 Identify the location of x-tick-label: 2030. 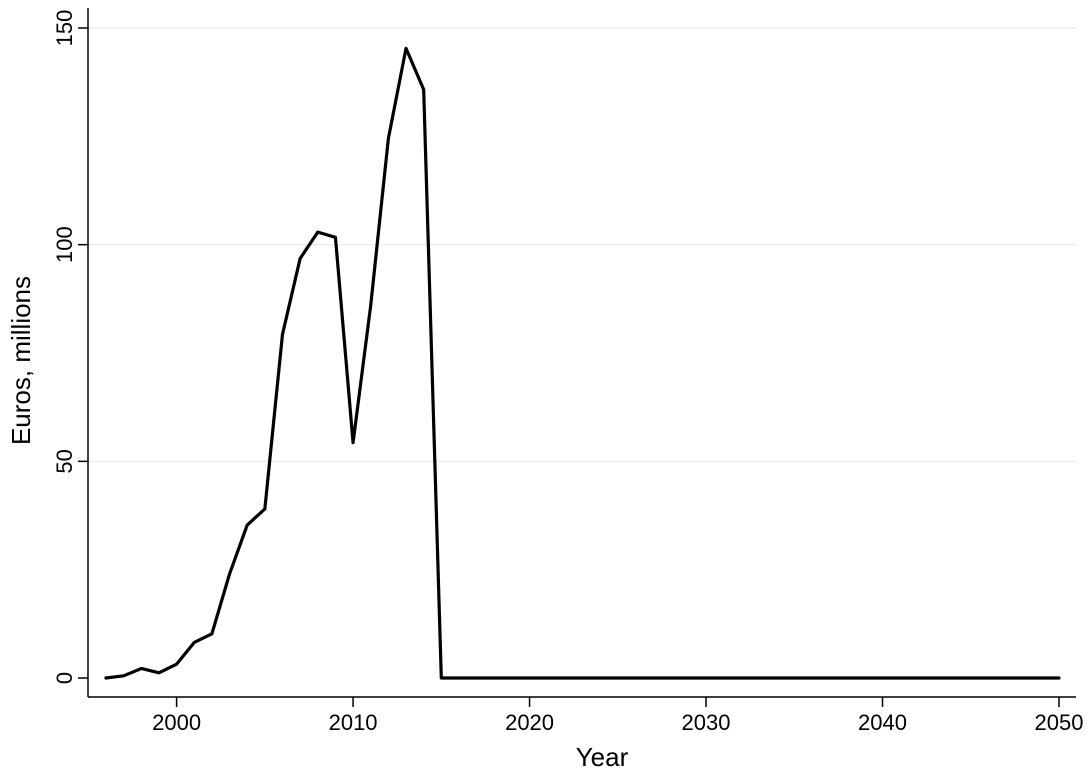
(706, 722).